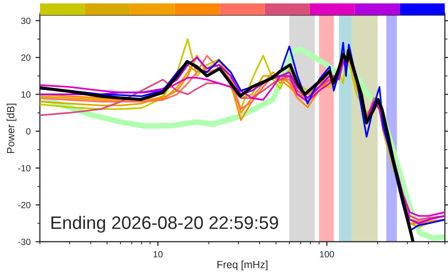 This screenshot has width=448, height=275. I want to click on y-tick-label: 0, so click(28, 131).